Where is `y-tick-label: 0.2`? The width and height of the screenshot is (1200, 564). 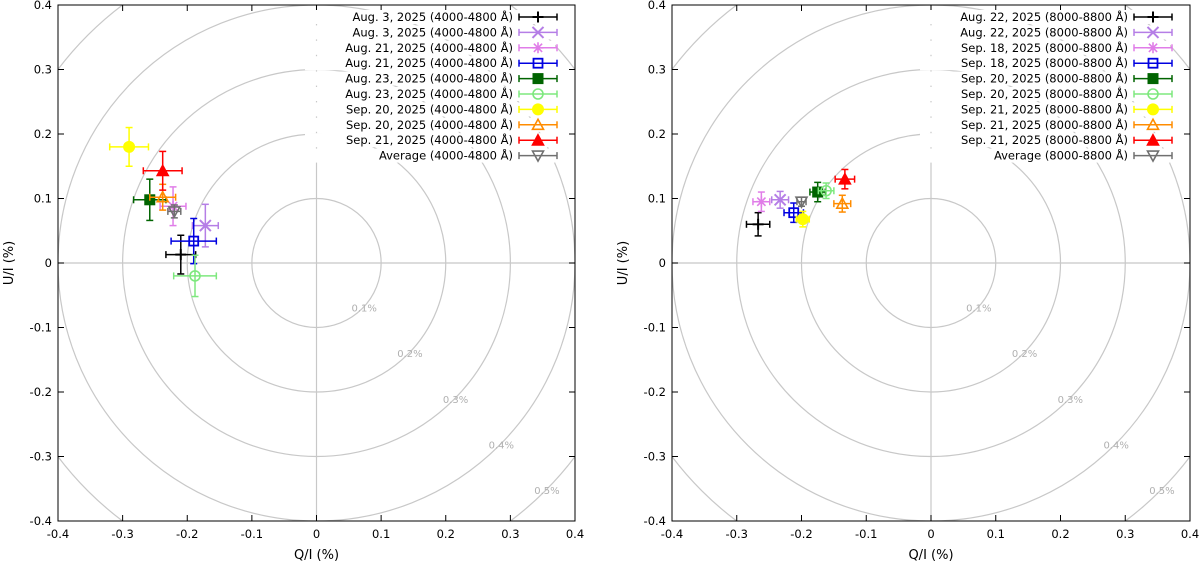
y-tick-label: 0.2 is located at coordinates (657, 134).